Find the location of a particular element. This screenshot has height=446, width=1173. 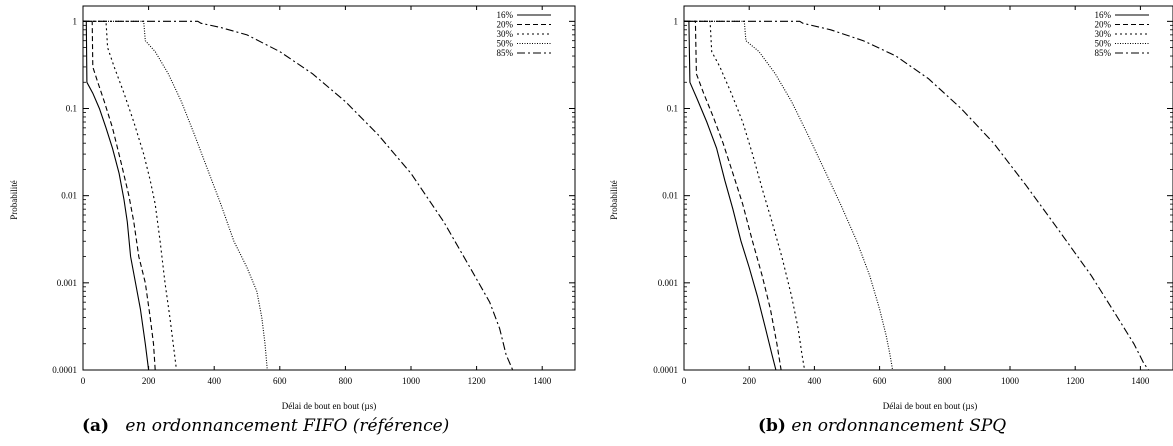

caption-b-text: en ordonnancement SPQ is located at coordinates (899, 426).